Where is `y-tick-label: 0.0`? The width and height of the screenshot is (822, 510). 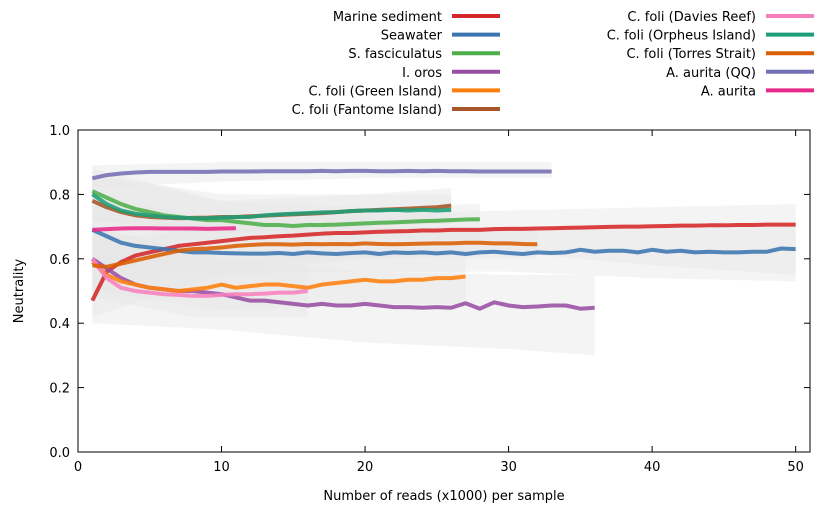
y-tick-label: 0.0 is located at coordinates (59, 453).